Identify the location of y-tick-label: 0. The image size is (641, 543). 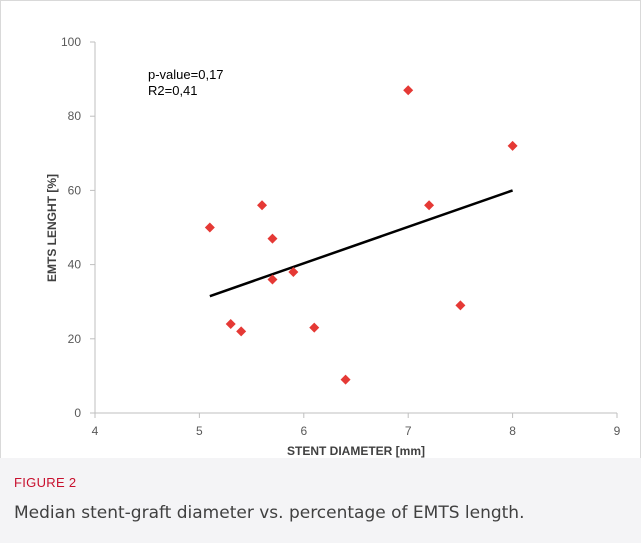
(77, 413).